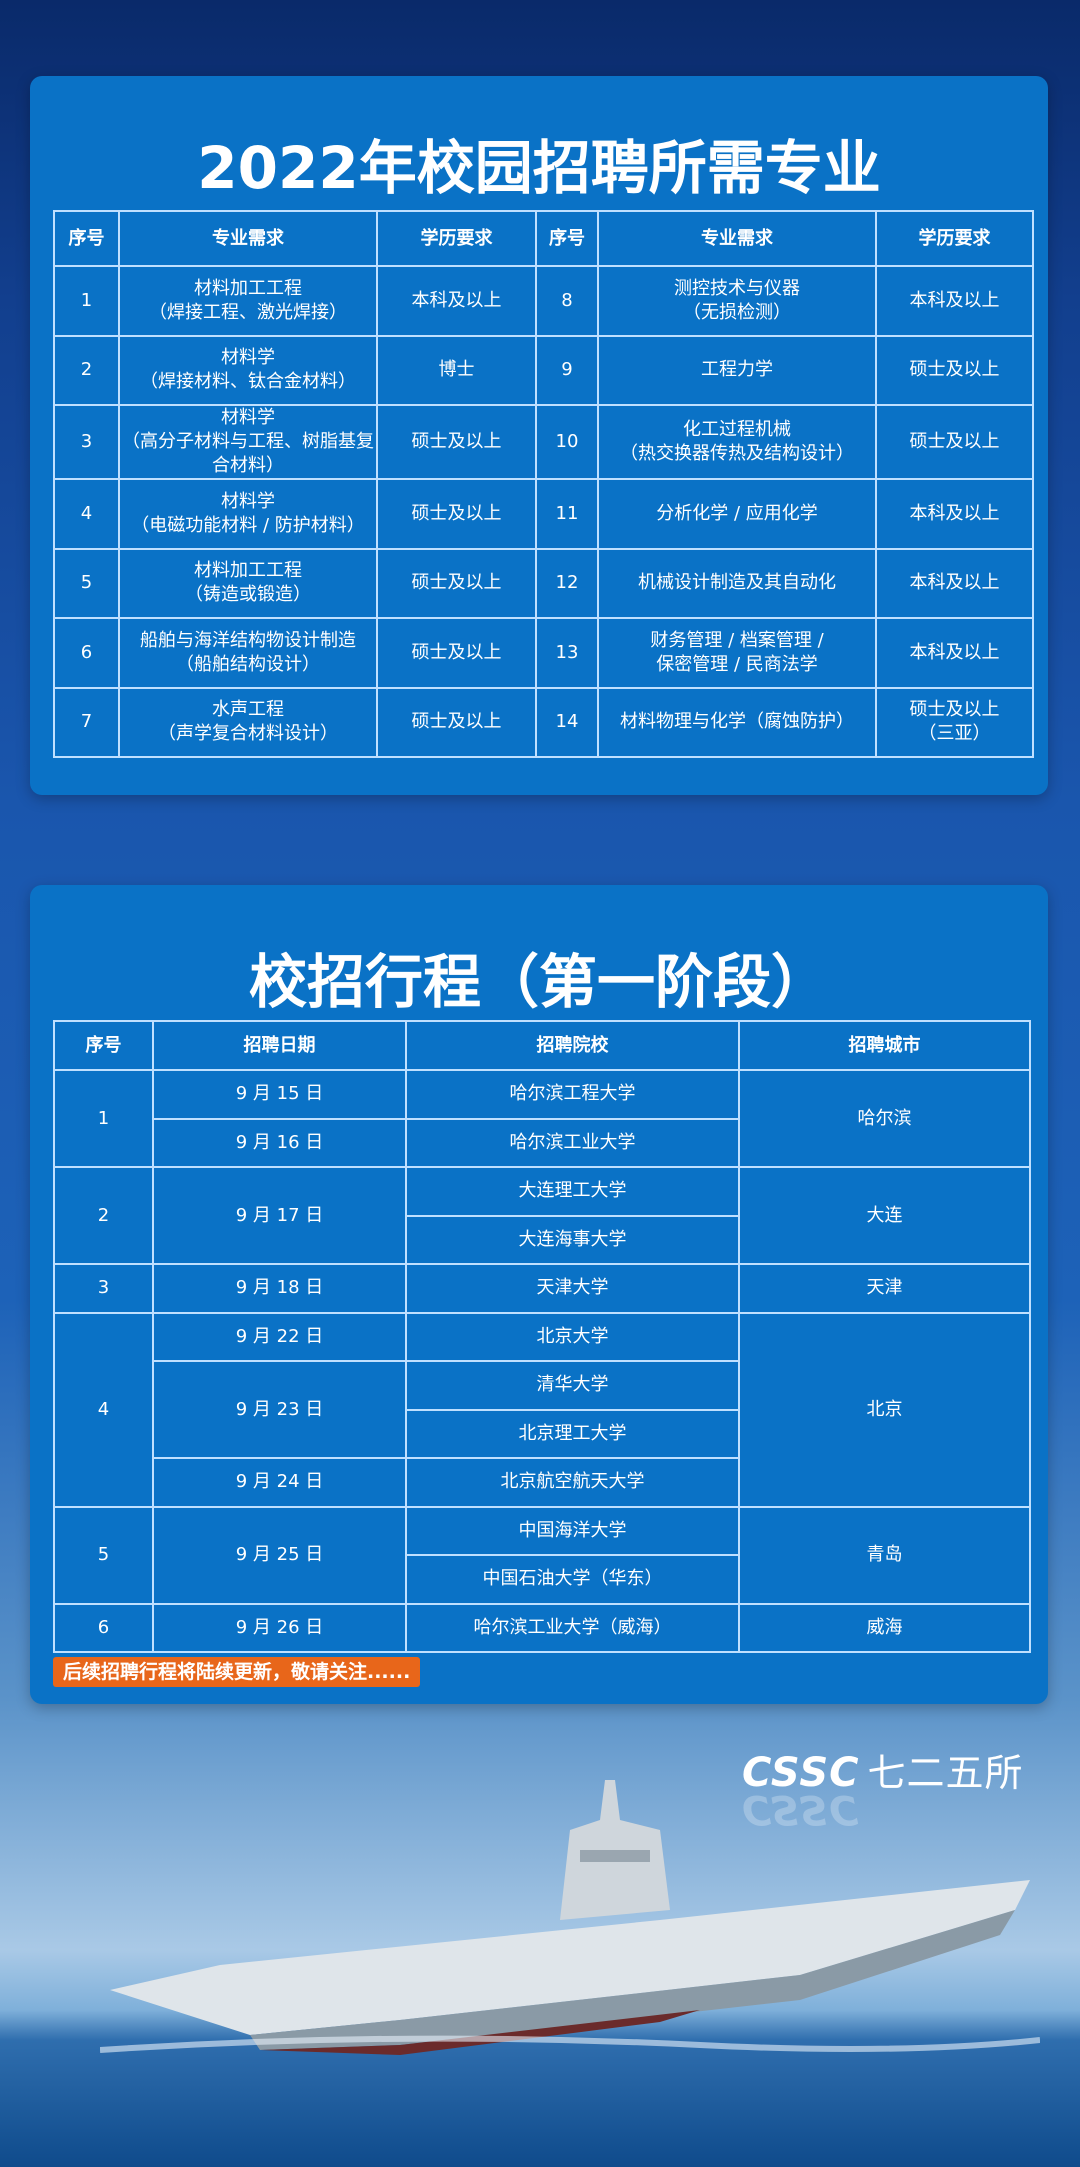 The height and width of the screenshot is (2167, 1080). Describe the element at coordinates (801, 1773) in the screenshot. I see `logo-brand: CSSC` at that location.